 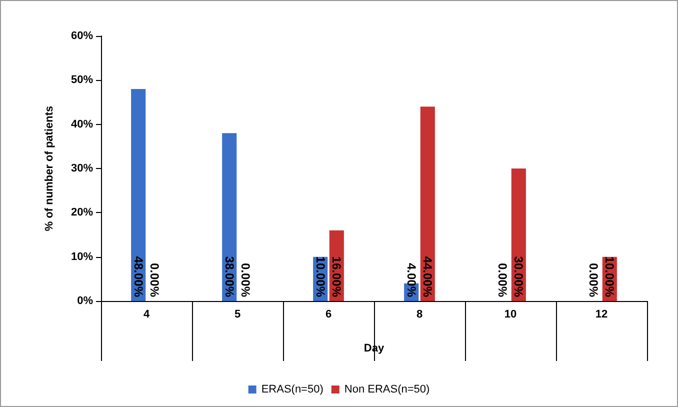 I want to click on data-label: 48.00%, so click(x=138, y=277).